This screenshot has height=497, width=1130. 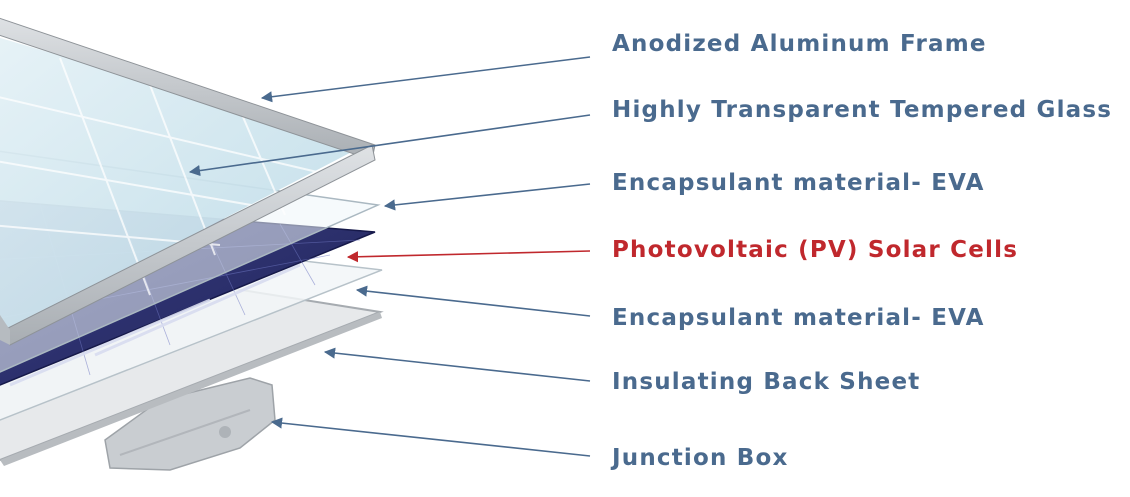 I want to click on arrow-glass, so click(x=389, y=145).